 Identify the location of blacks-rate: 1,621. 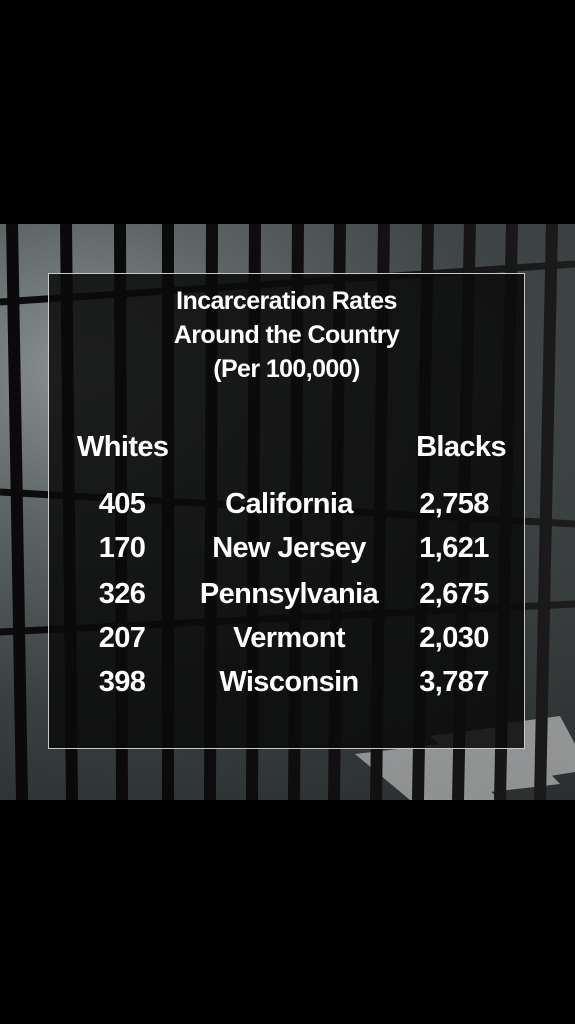
(454, 548).